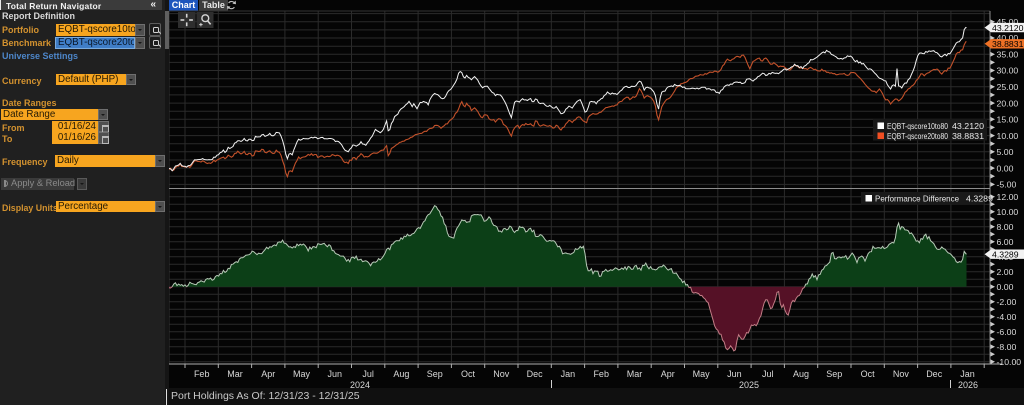 The height and width of the screenshot is (405, 1024). Describe the element at coordinates (1007, 185) in the screenshot. I see `svg-text: -5.00` at that location.